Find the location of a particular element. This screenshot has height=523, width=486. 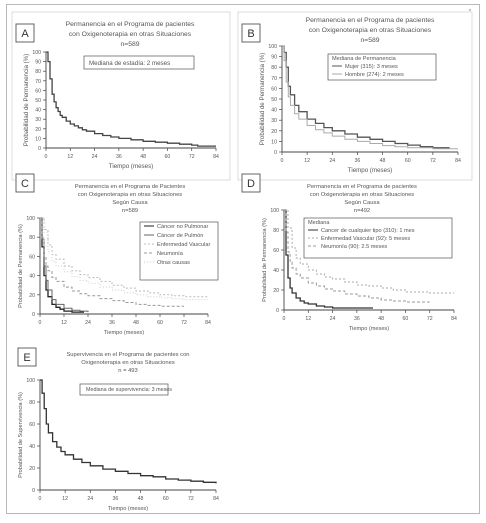

panel-label: E is located at coordinates (26, 358).